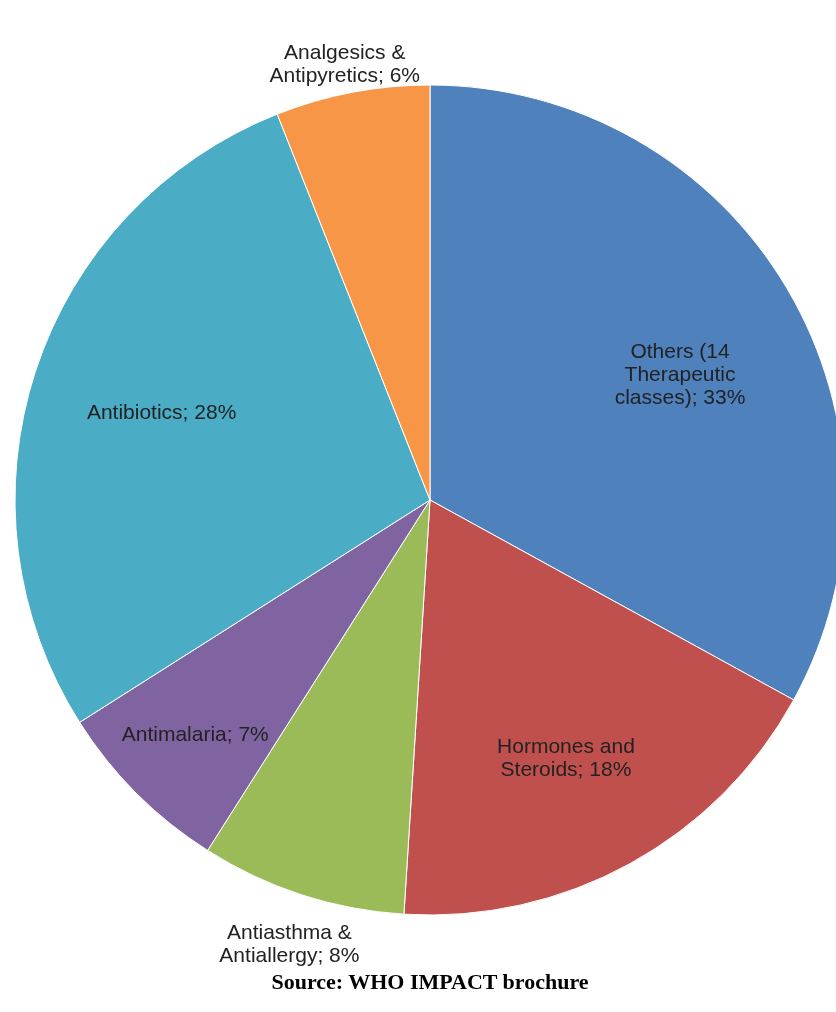 This screenshot has width=836, height=1012. What do you see at coordinates (680, 374) in the screenshot?
I see `slice-label: Others (14 Therapeutic classes); 33%` at bounding box center [680, 374].